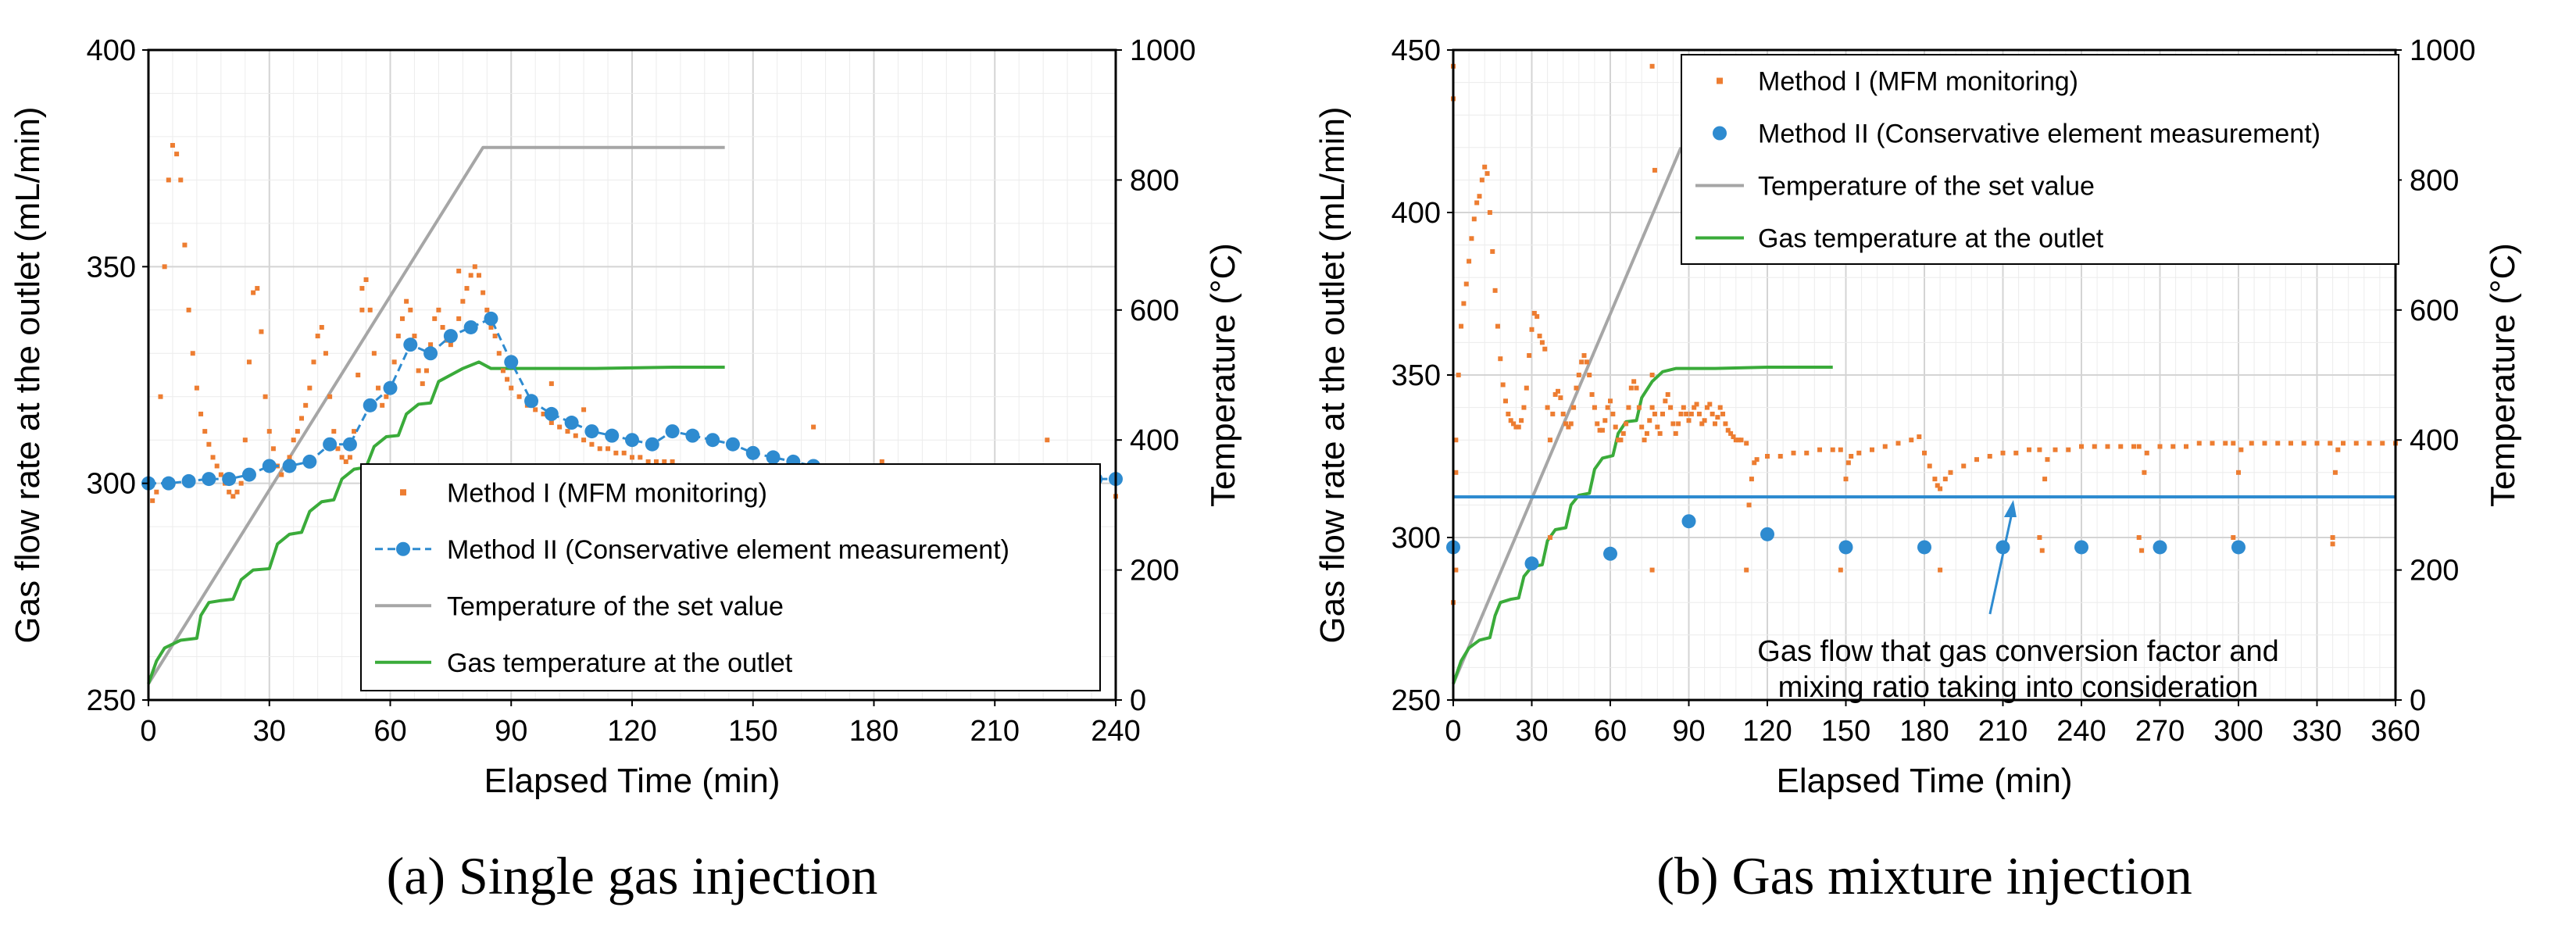 Image resolution: width=2576 pixels, height=925 pixels. What do you see at coordinates (2010, 508) in the screenshot?
I see `panel-b-annotation-arrowhead` at bounding box center [2010, 508].